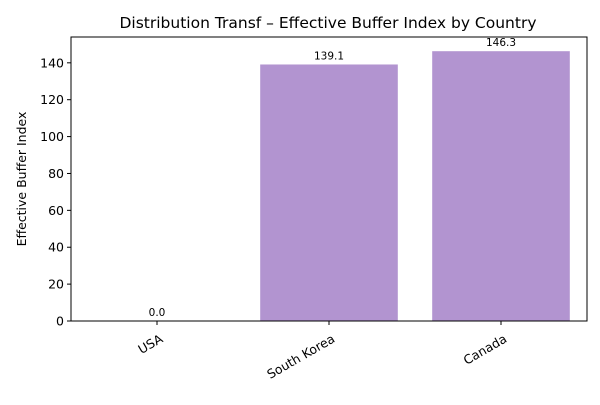 This screenshot has height=405, width=600. What do you see at coordinates (52, 99) in the screenshot?
I see `y-tick-label-6: 120` at bounding box center [52, 99].